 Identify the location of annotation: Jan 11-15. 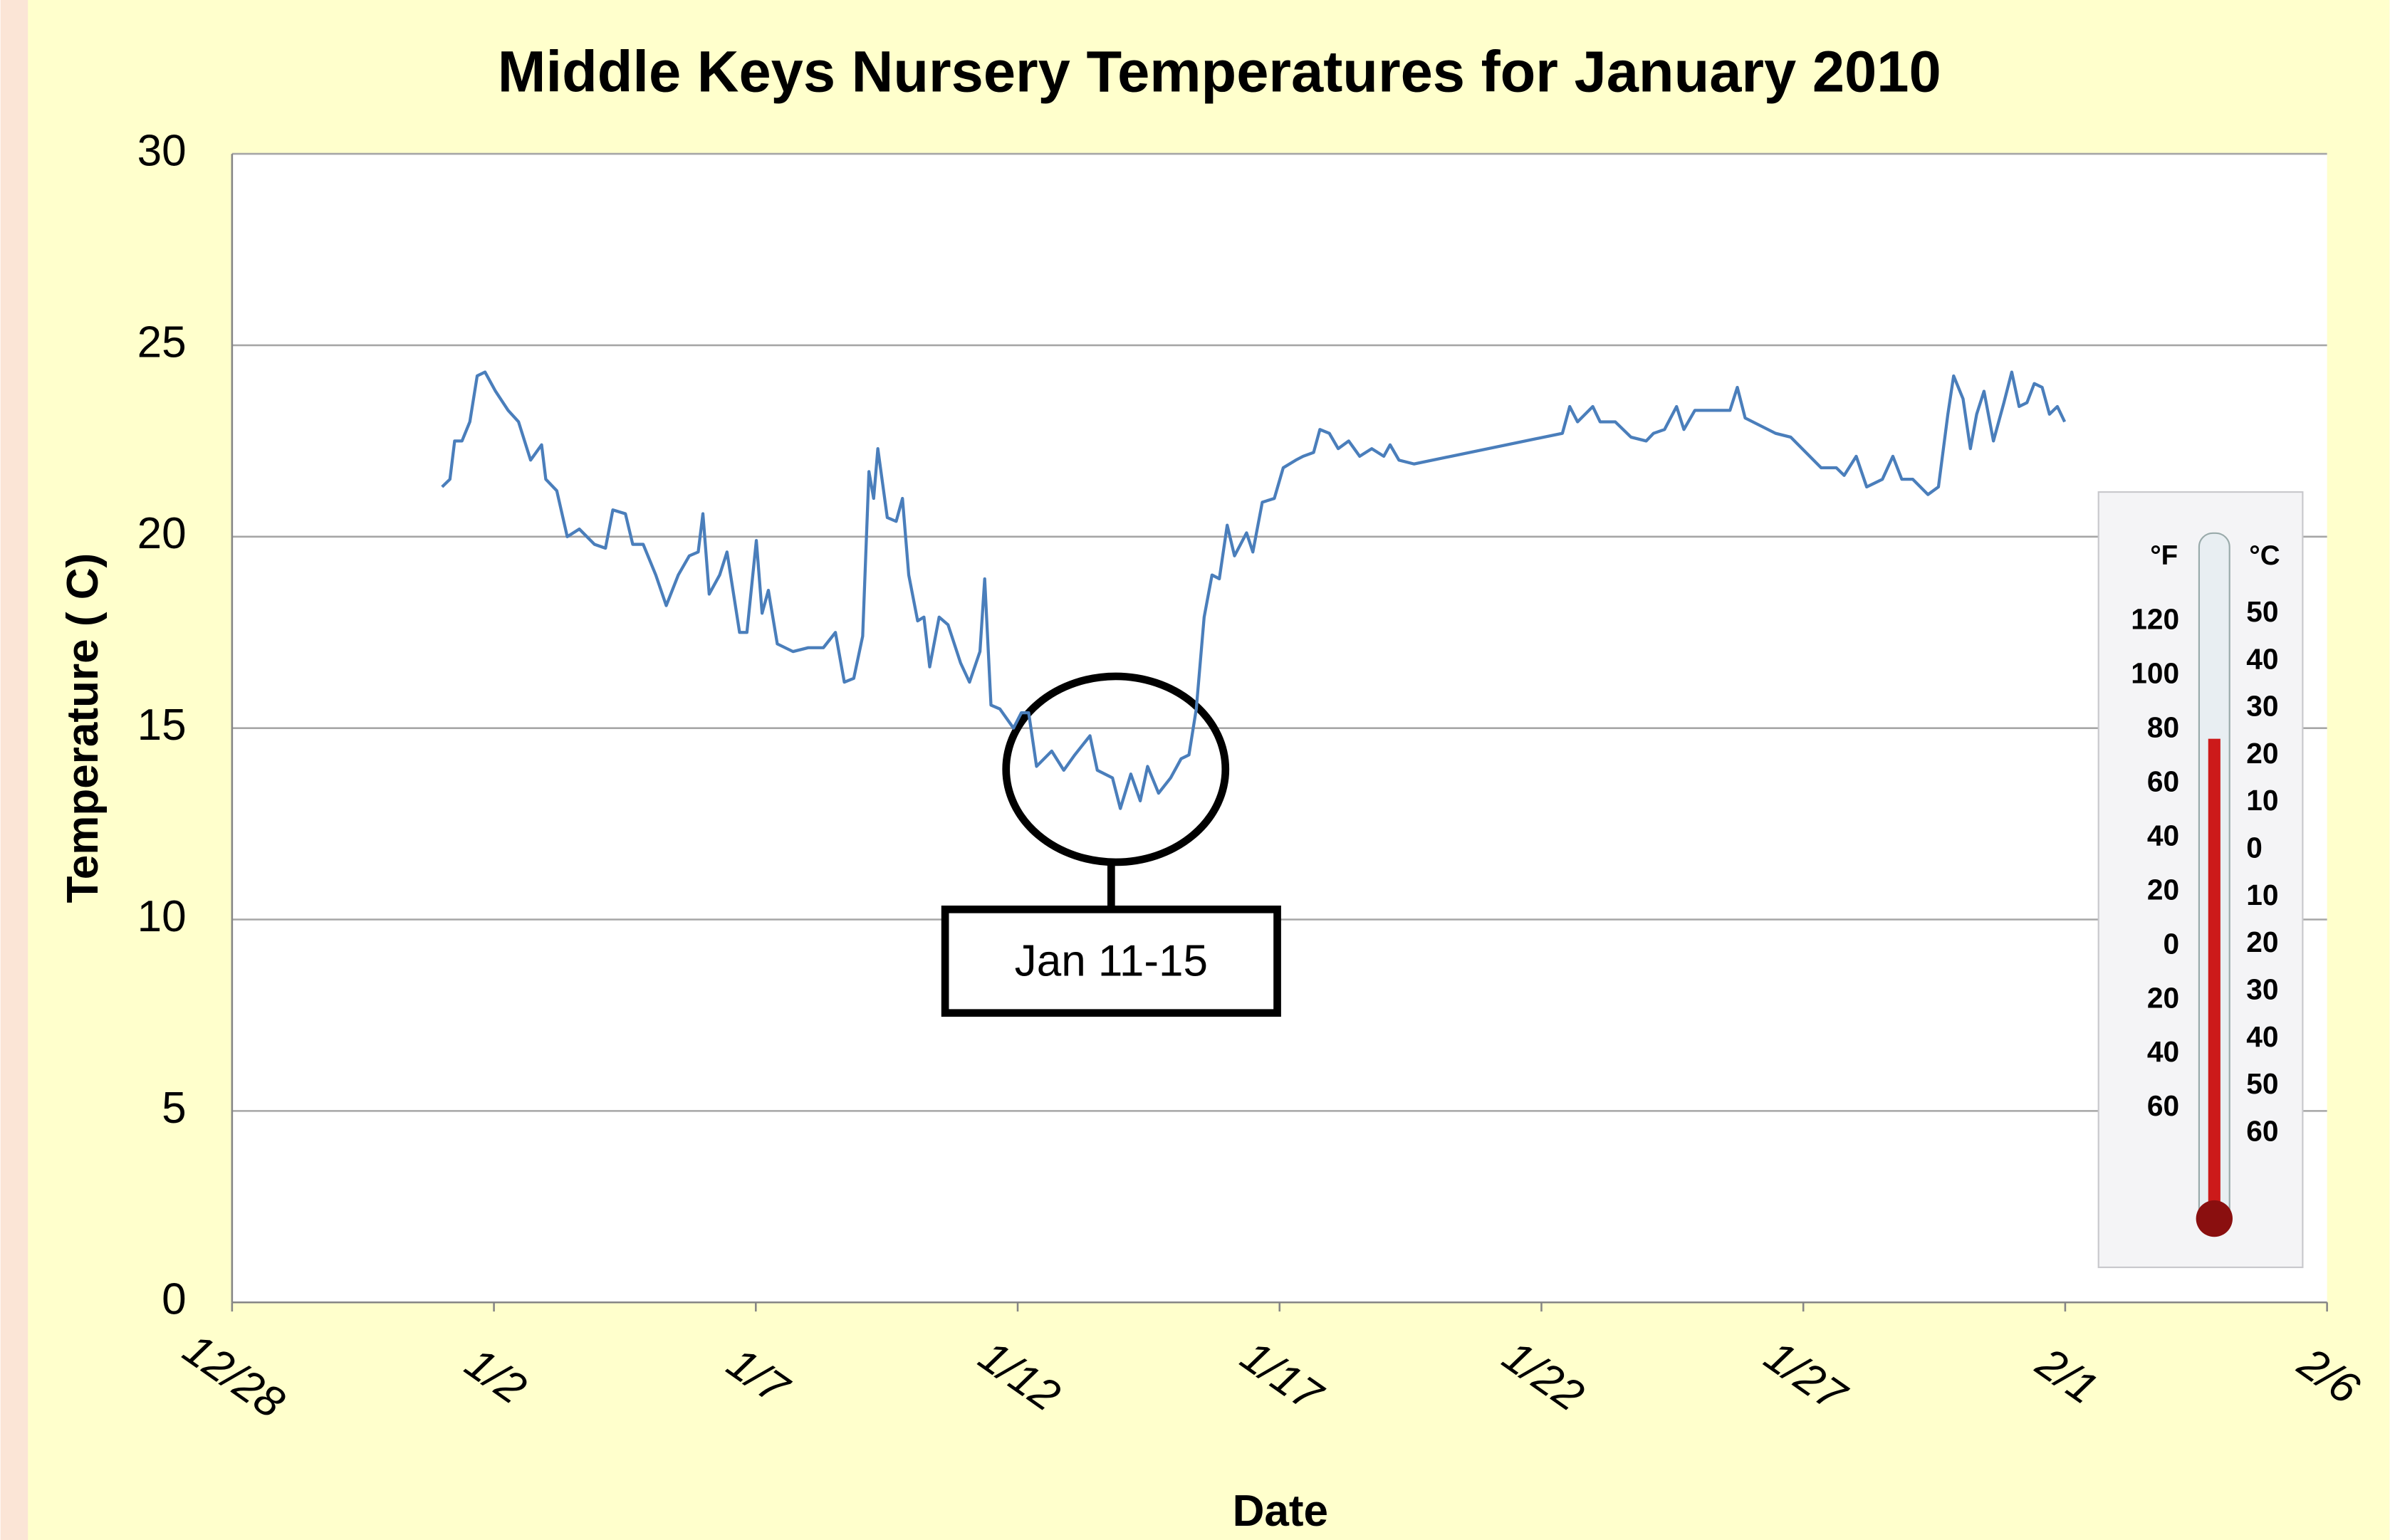
(1111, 844).